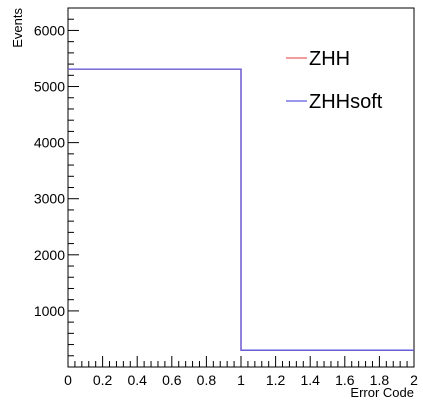  Describe the element at coordinates (345, 380) in the screenshot. I see `x-tick-label: 1.6` at that location.